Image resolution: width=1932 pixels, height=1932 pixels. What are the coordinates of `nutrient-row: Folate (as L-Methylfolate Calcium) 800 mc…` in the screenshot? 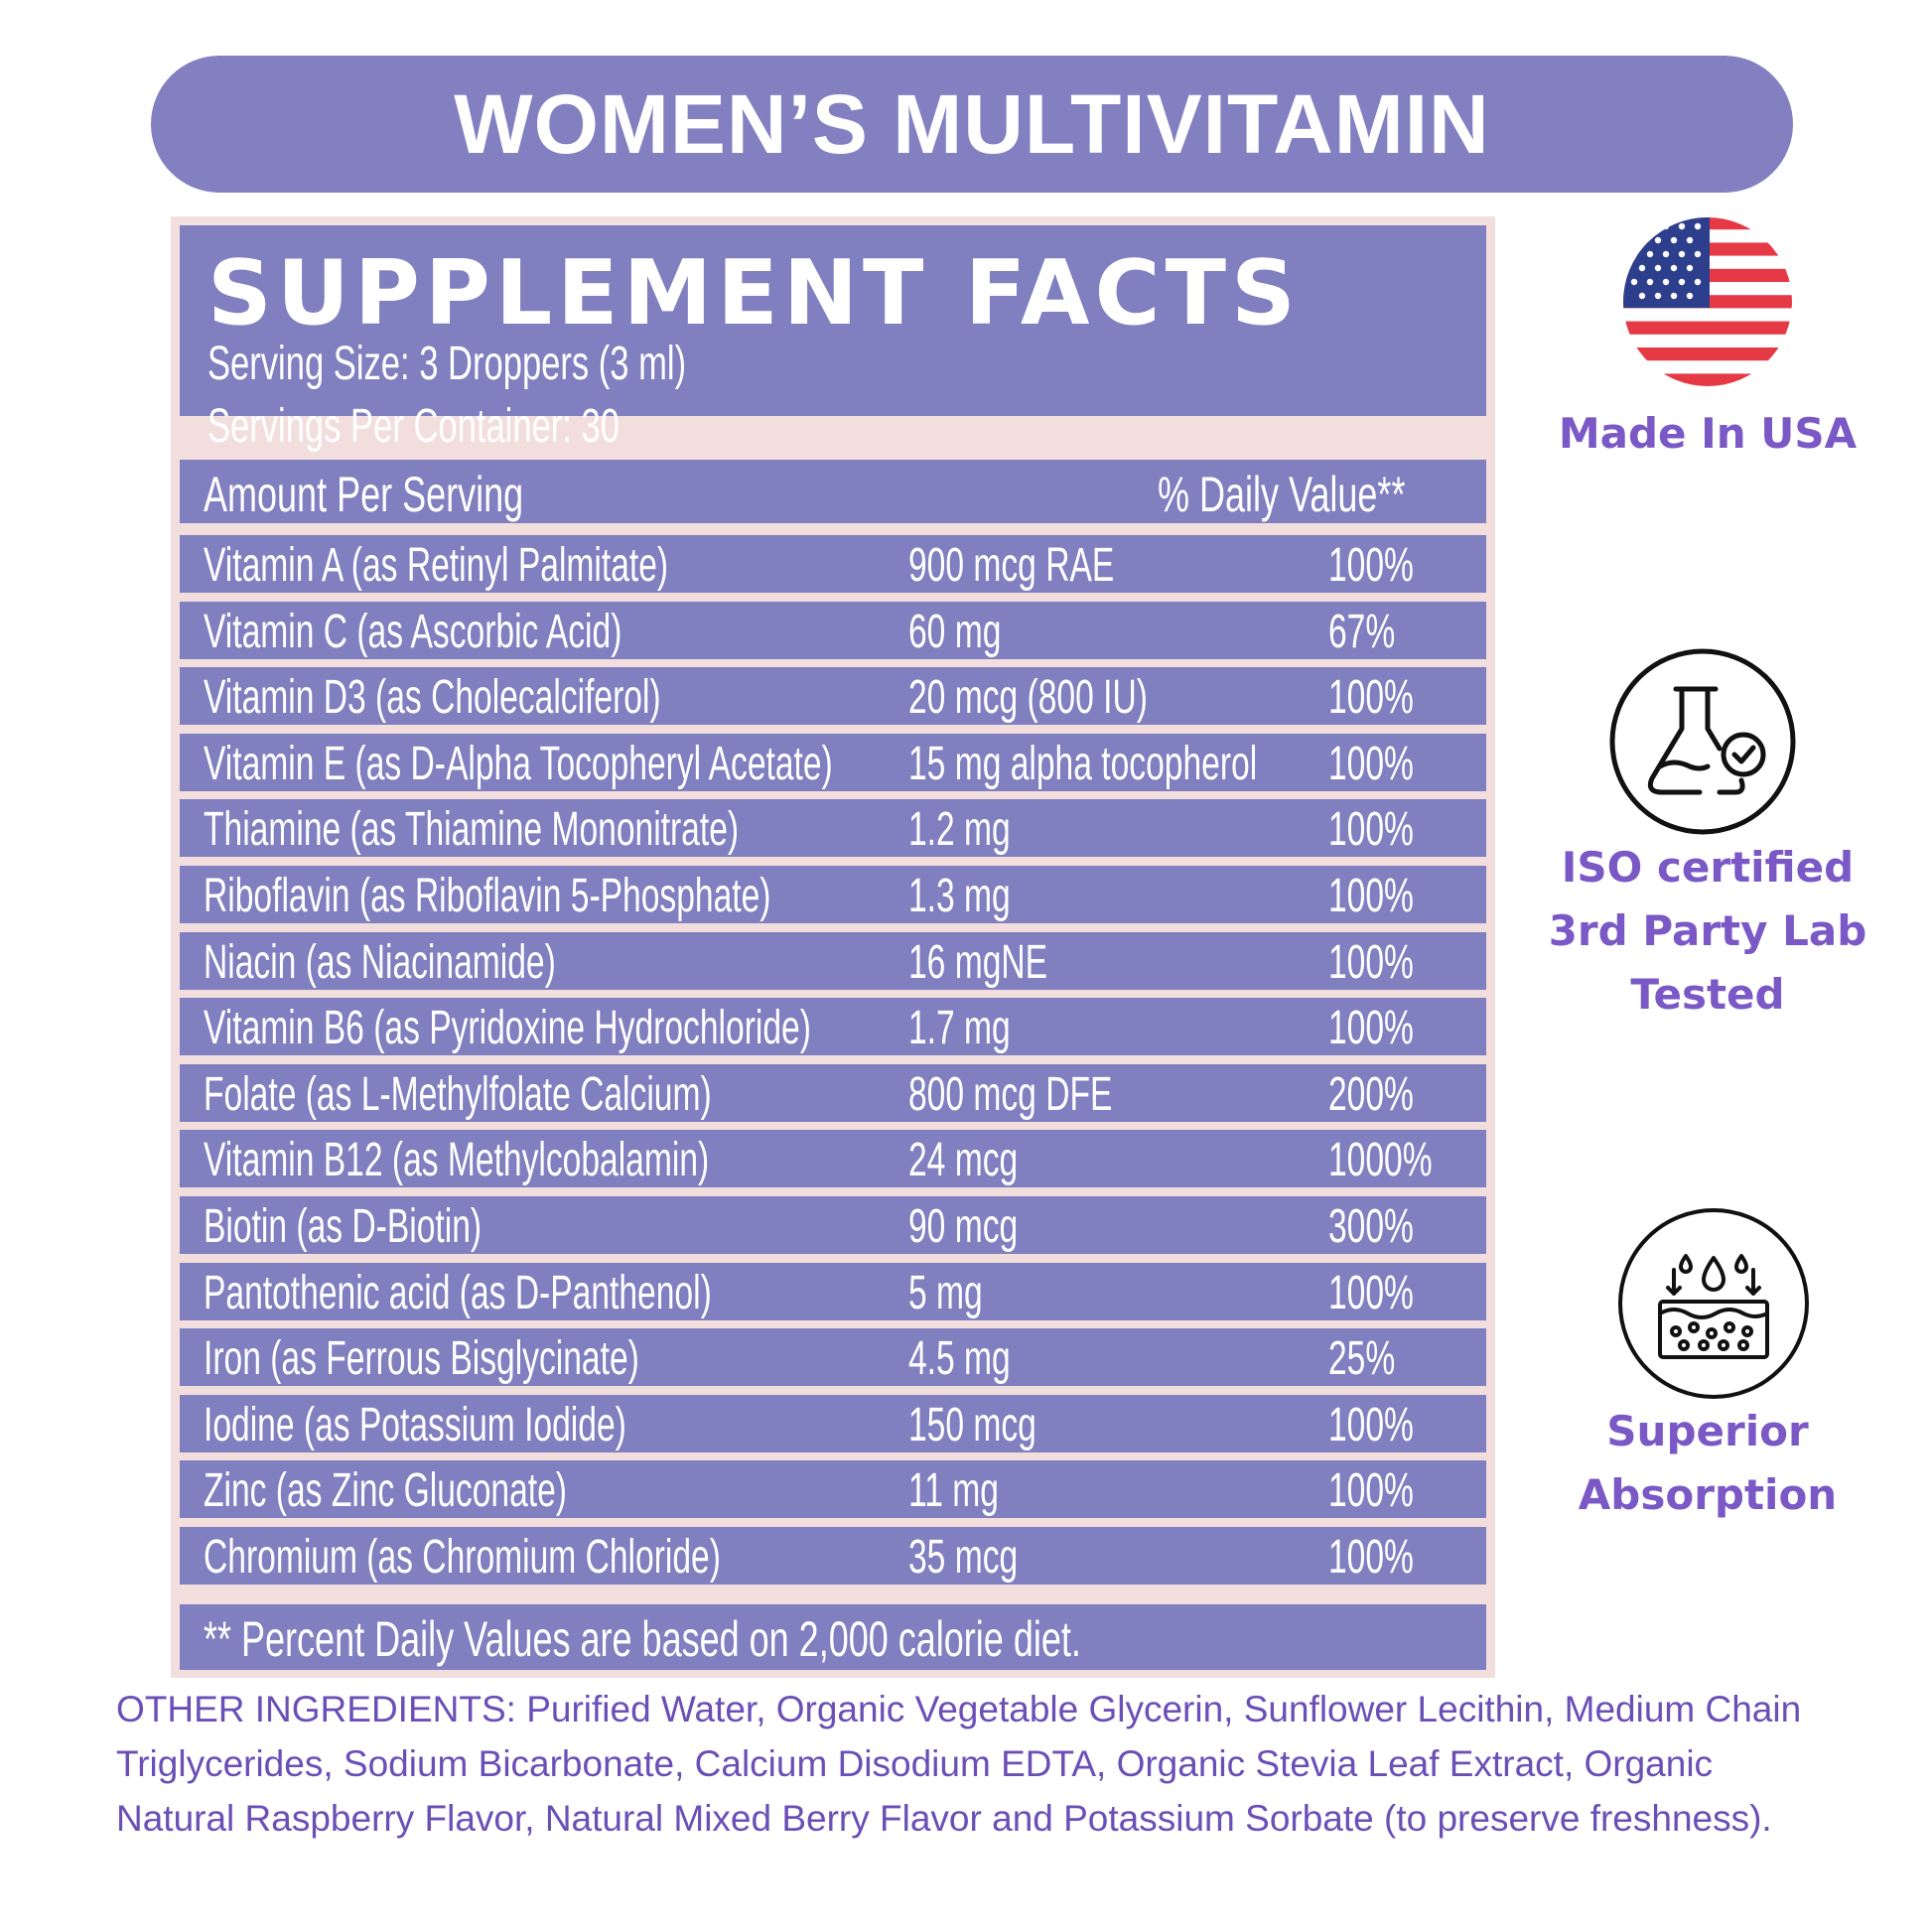 It's located at (833, 1093).